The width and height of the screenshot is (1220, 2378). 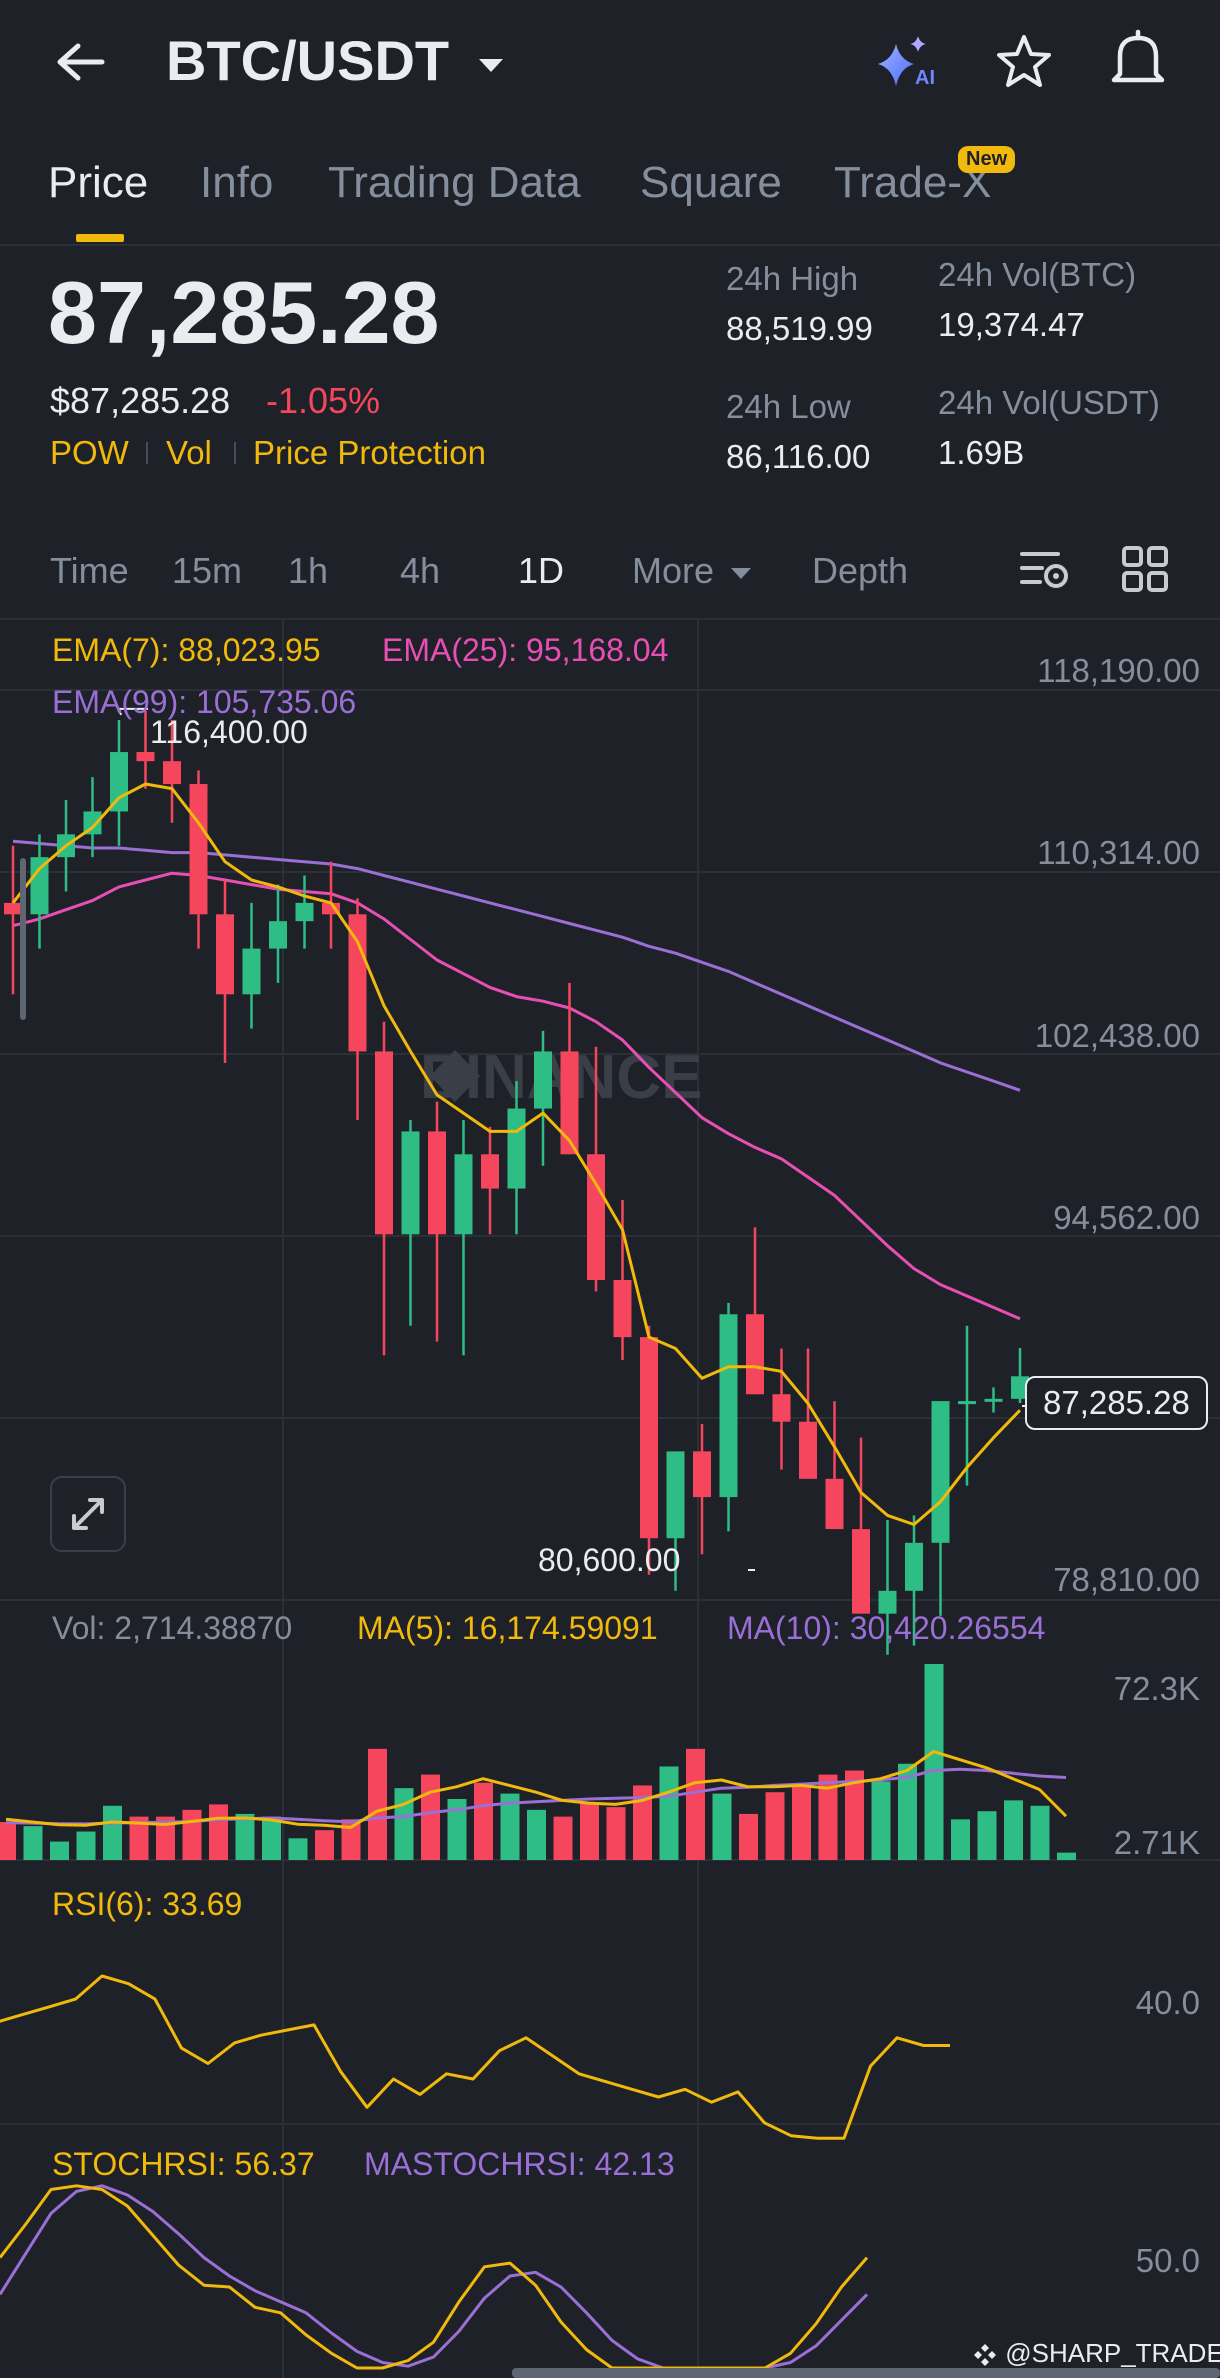 I want to click on ma5-label: MA(5): 16,174.59091, so click(x=507, y=1628).